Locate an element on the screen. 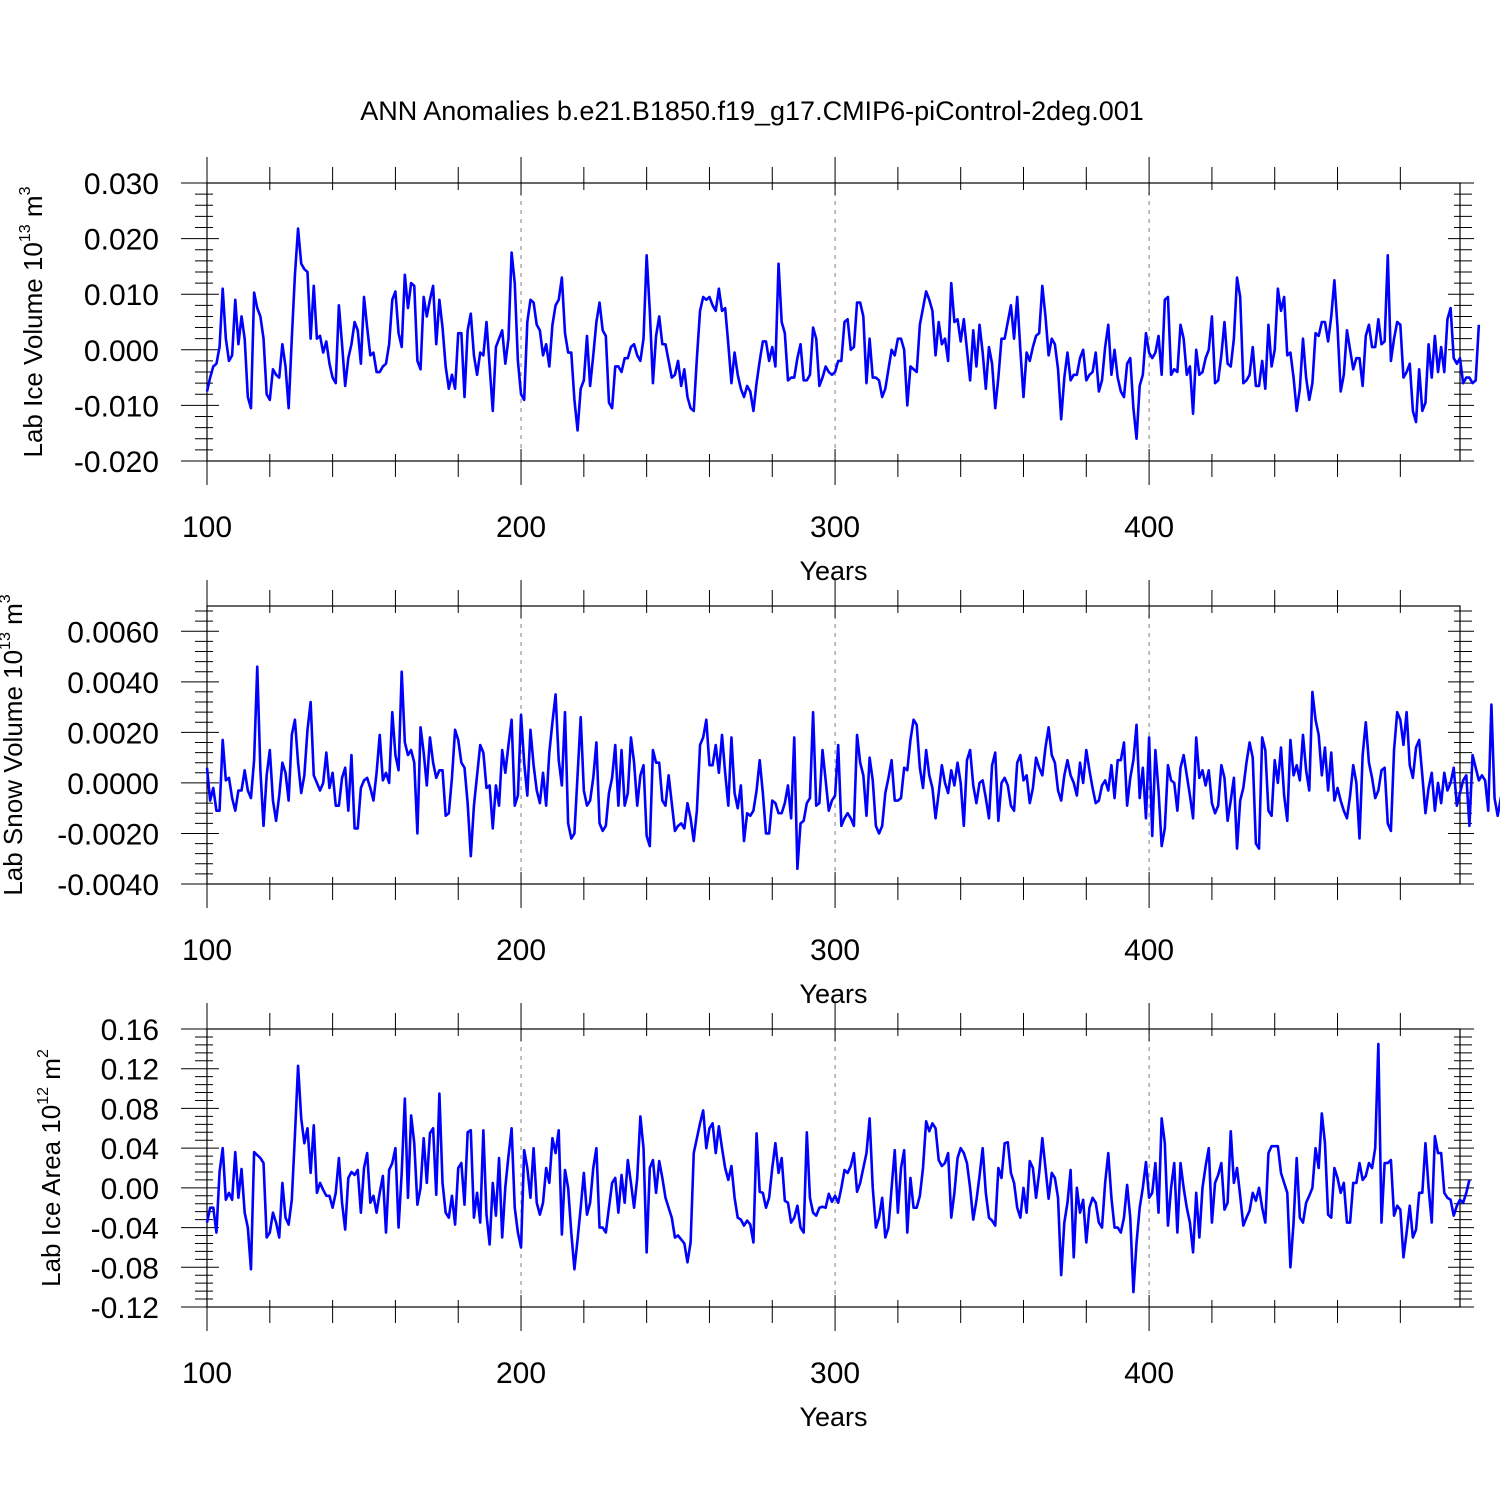 Image resolution: width=1500 pixels, height=1500 pixels. y-tick-label: -0.04 is located at coordinates (125, 1229).